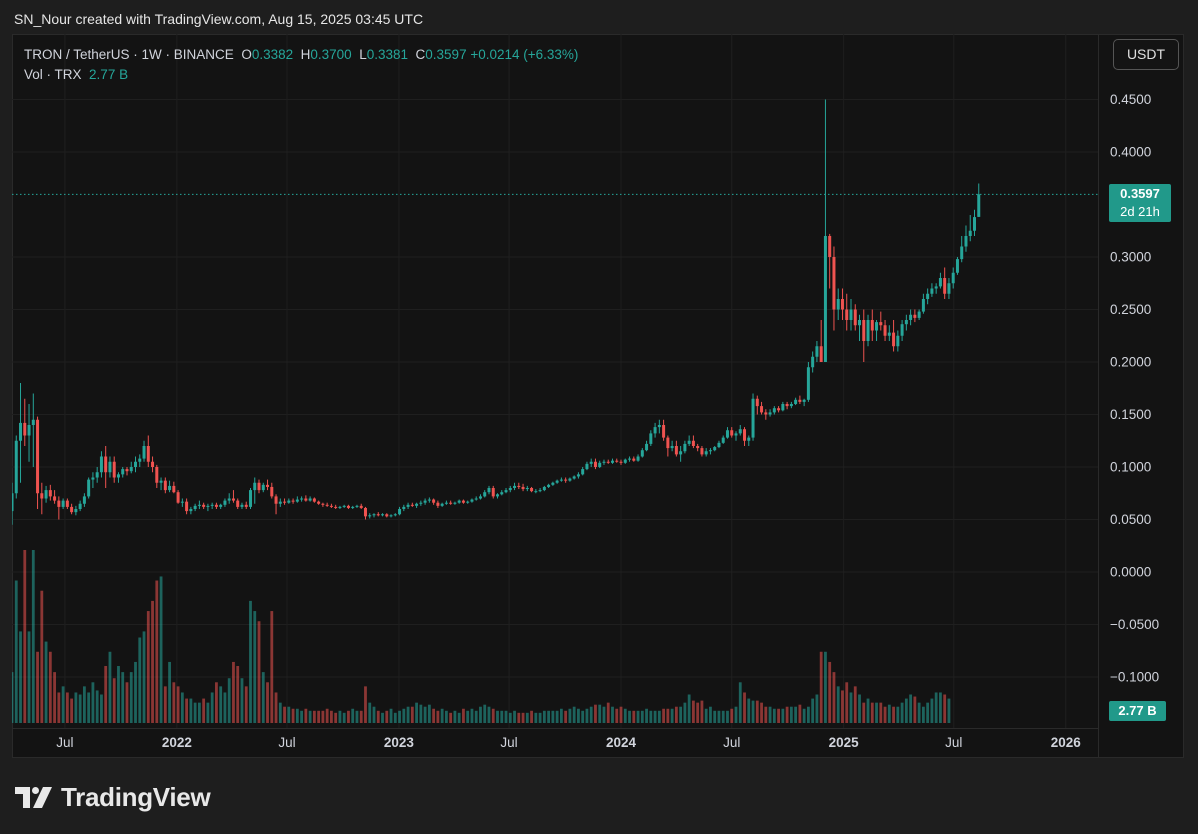  I want to click on bar-countdown: 2d 21h, so click(1140, 211).